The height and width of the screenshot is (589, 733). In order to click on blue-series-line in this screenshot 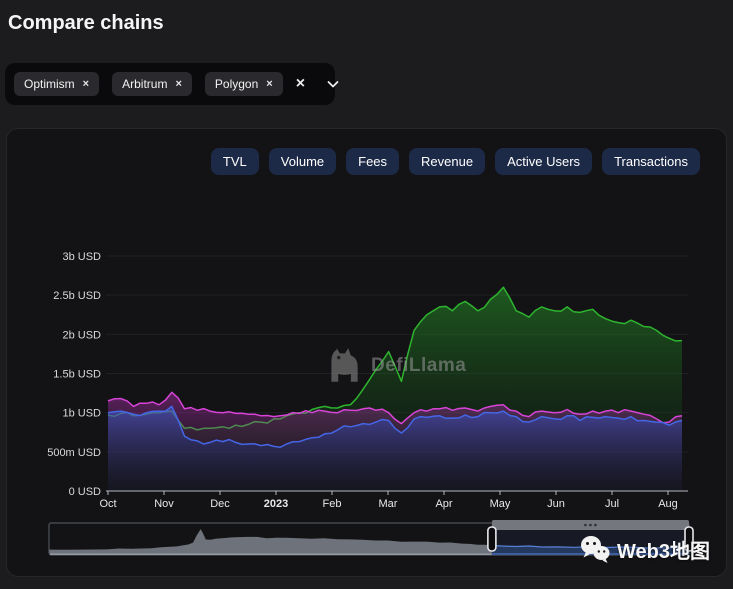, I will do `click(395, 427)`.